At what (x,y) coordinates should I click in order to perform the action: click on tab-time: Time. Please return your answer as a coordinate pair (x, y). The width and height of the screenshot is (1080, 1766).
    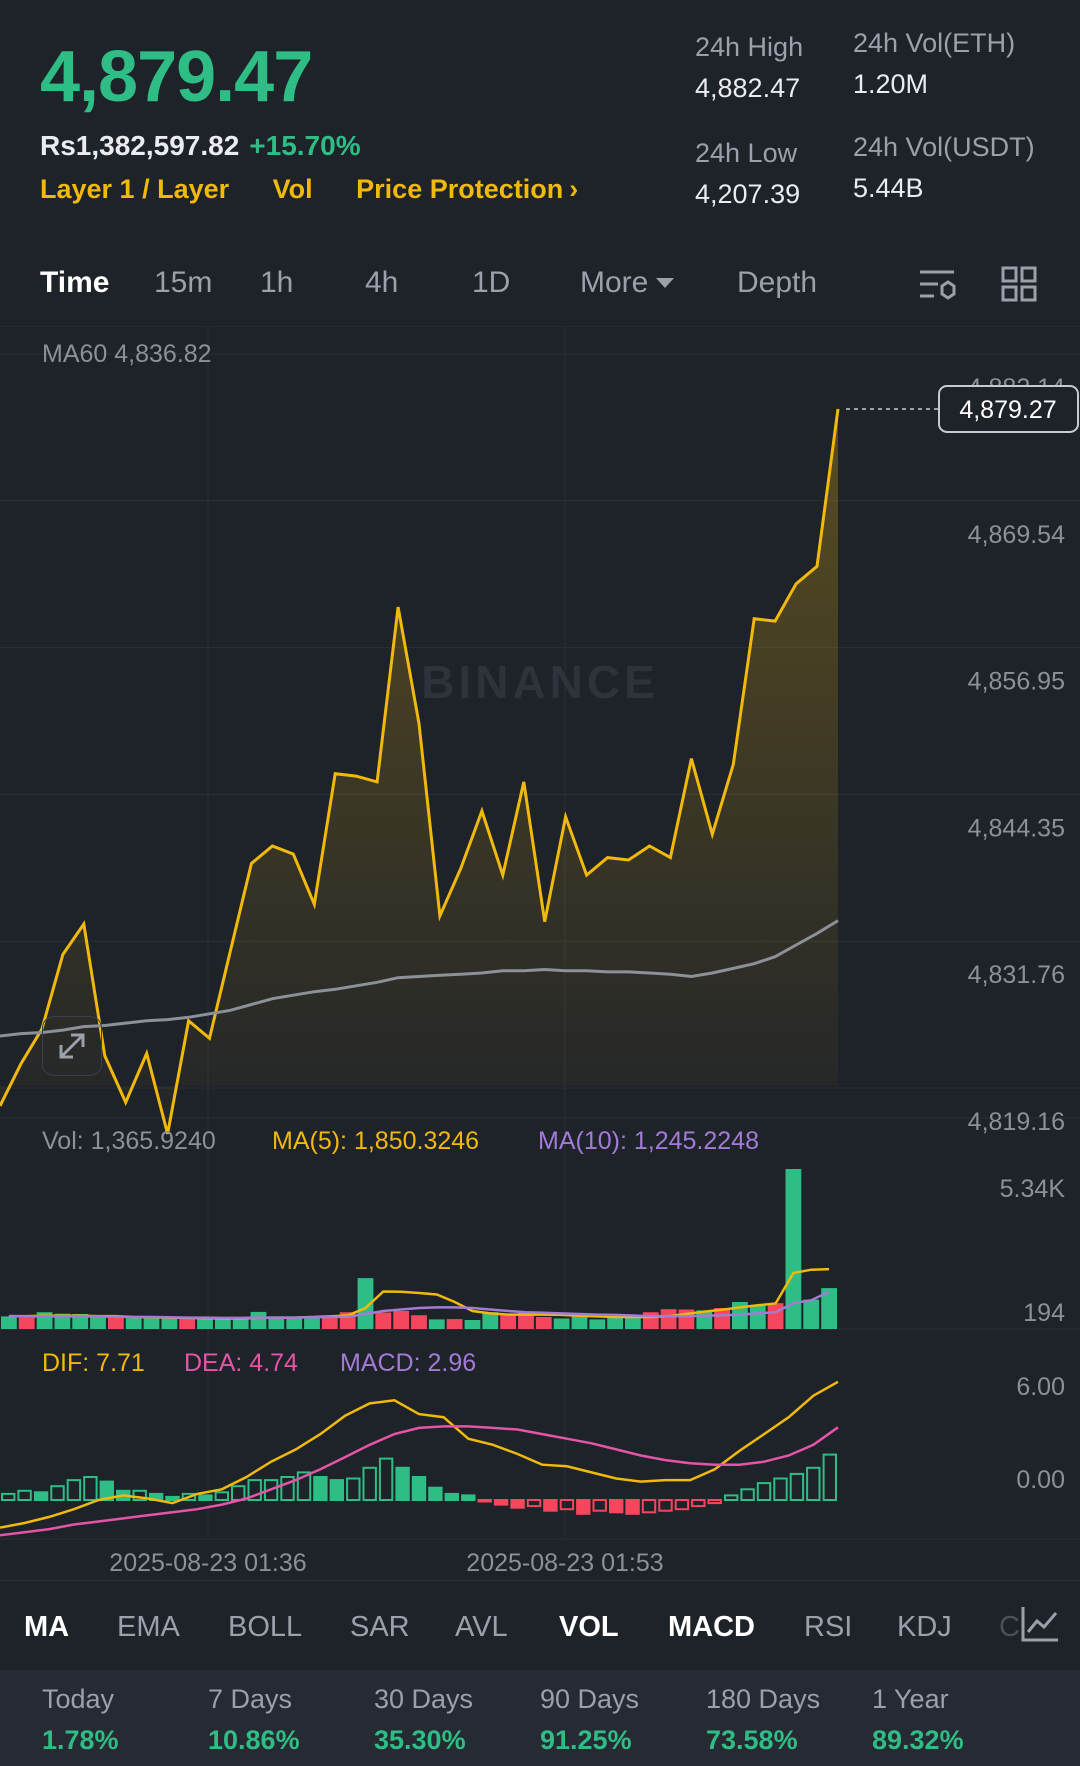
    Looking at the image, I should click on (75, 282).